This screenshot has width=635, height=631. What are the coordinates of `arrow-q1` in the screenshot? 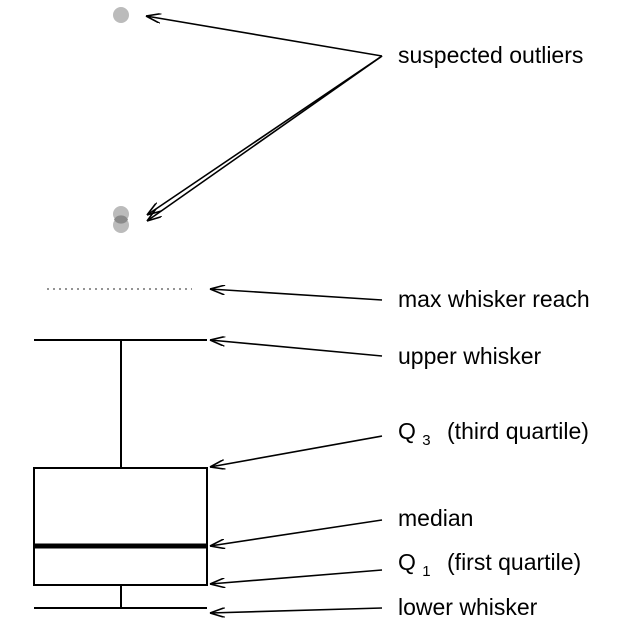 It's located at (296, 576).